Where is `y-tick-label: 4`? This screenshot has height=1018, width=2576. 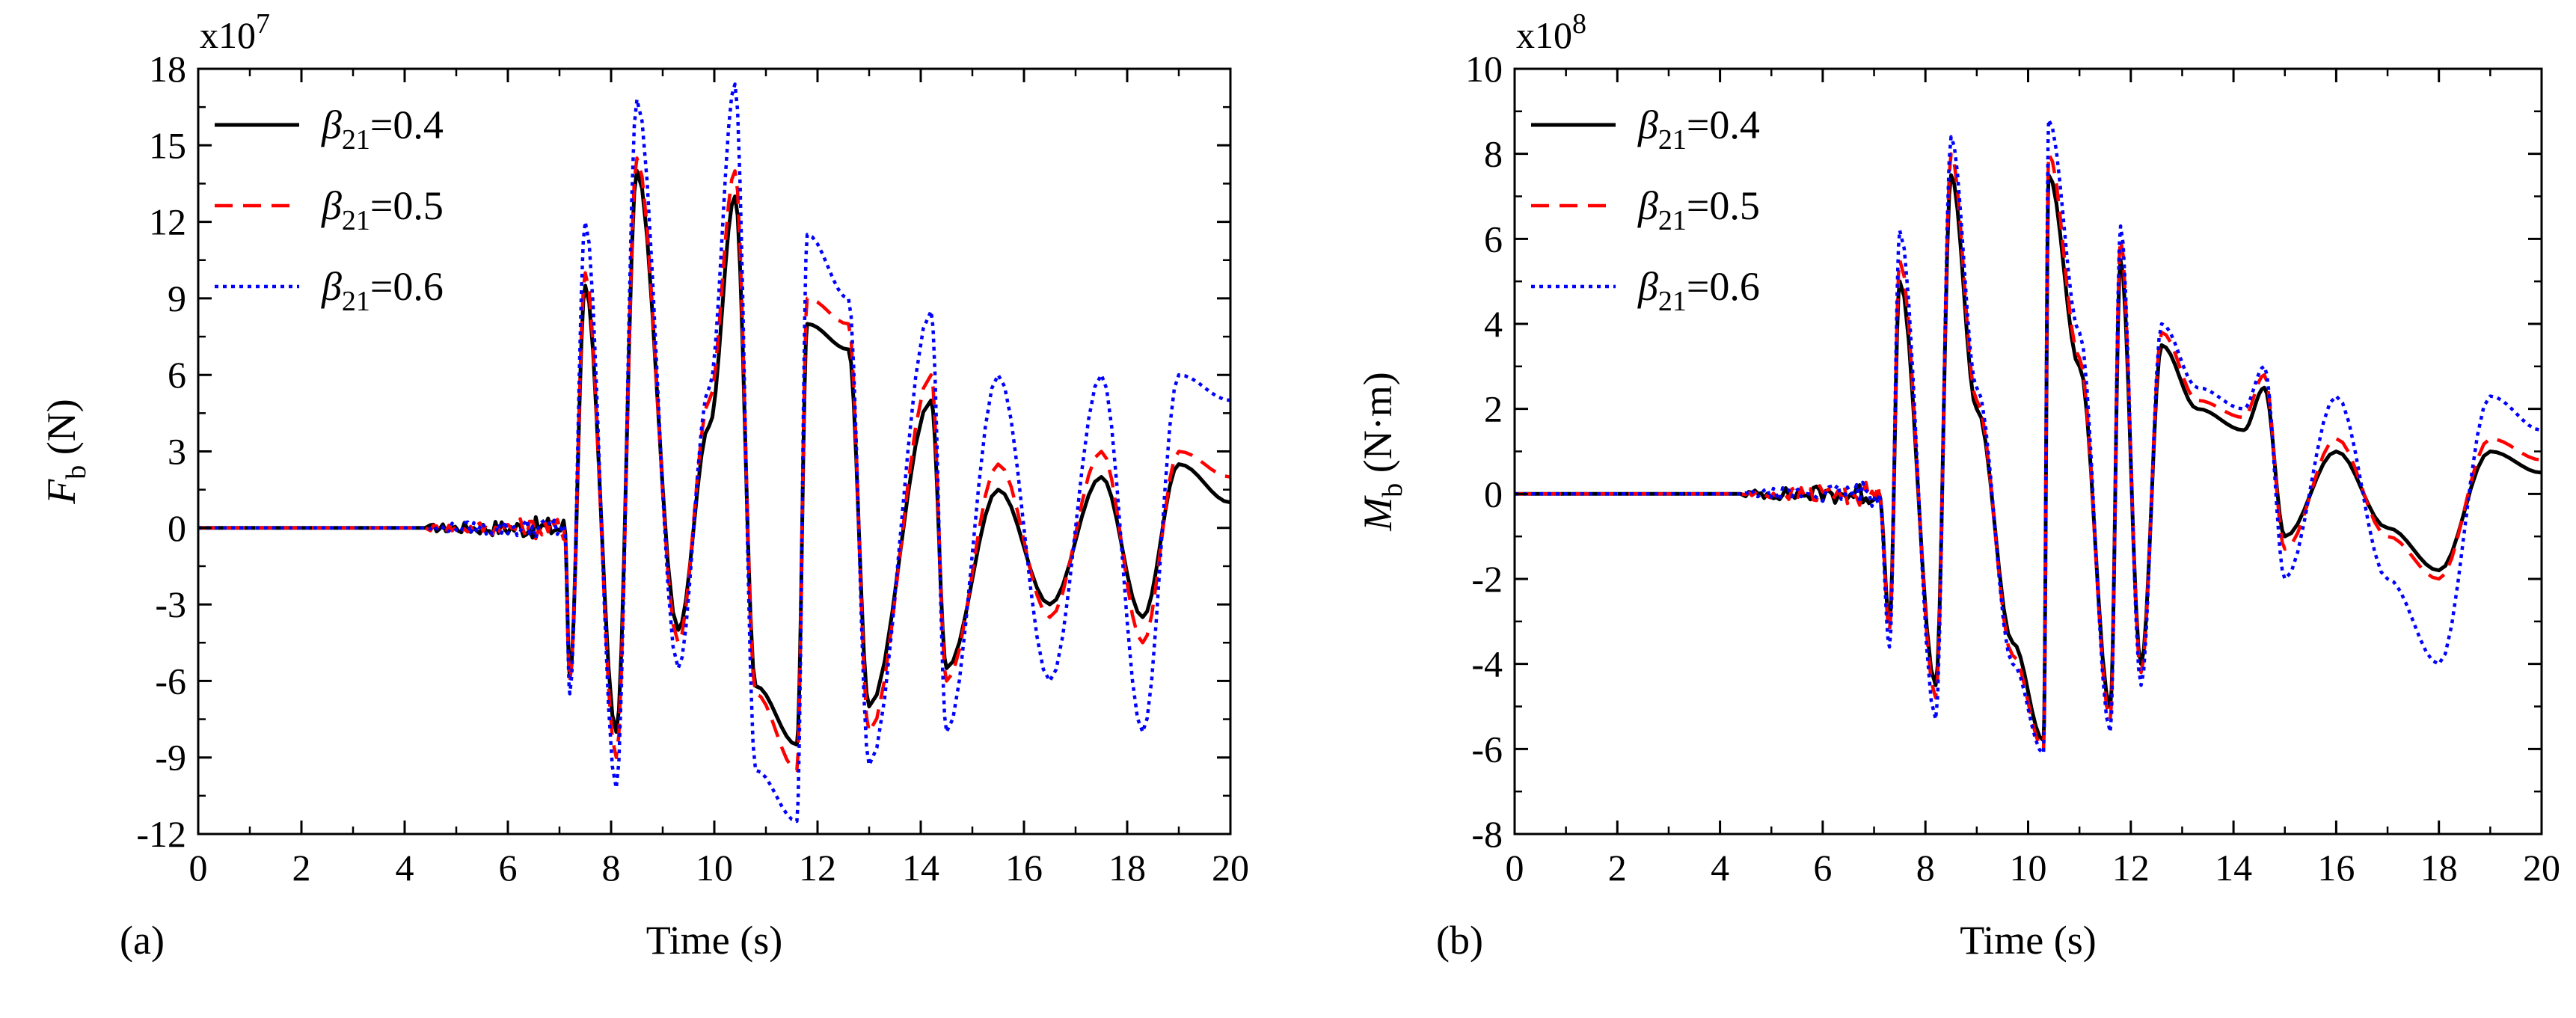
y-tick-label: 4 is located at coordinates (1493, 324).